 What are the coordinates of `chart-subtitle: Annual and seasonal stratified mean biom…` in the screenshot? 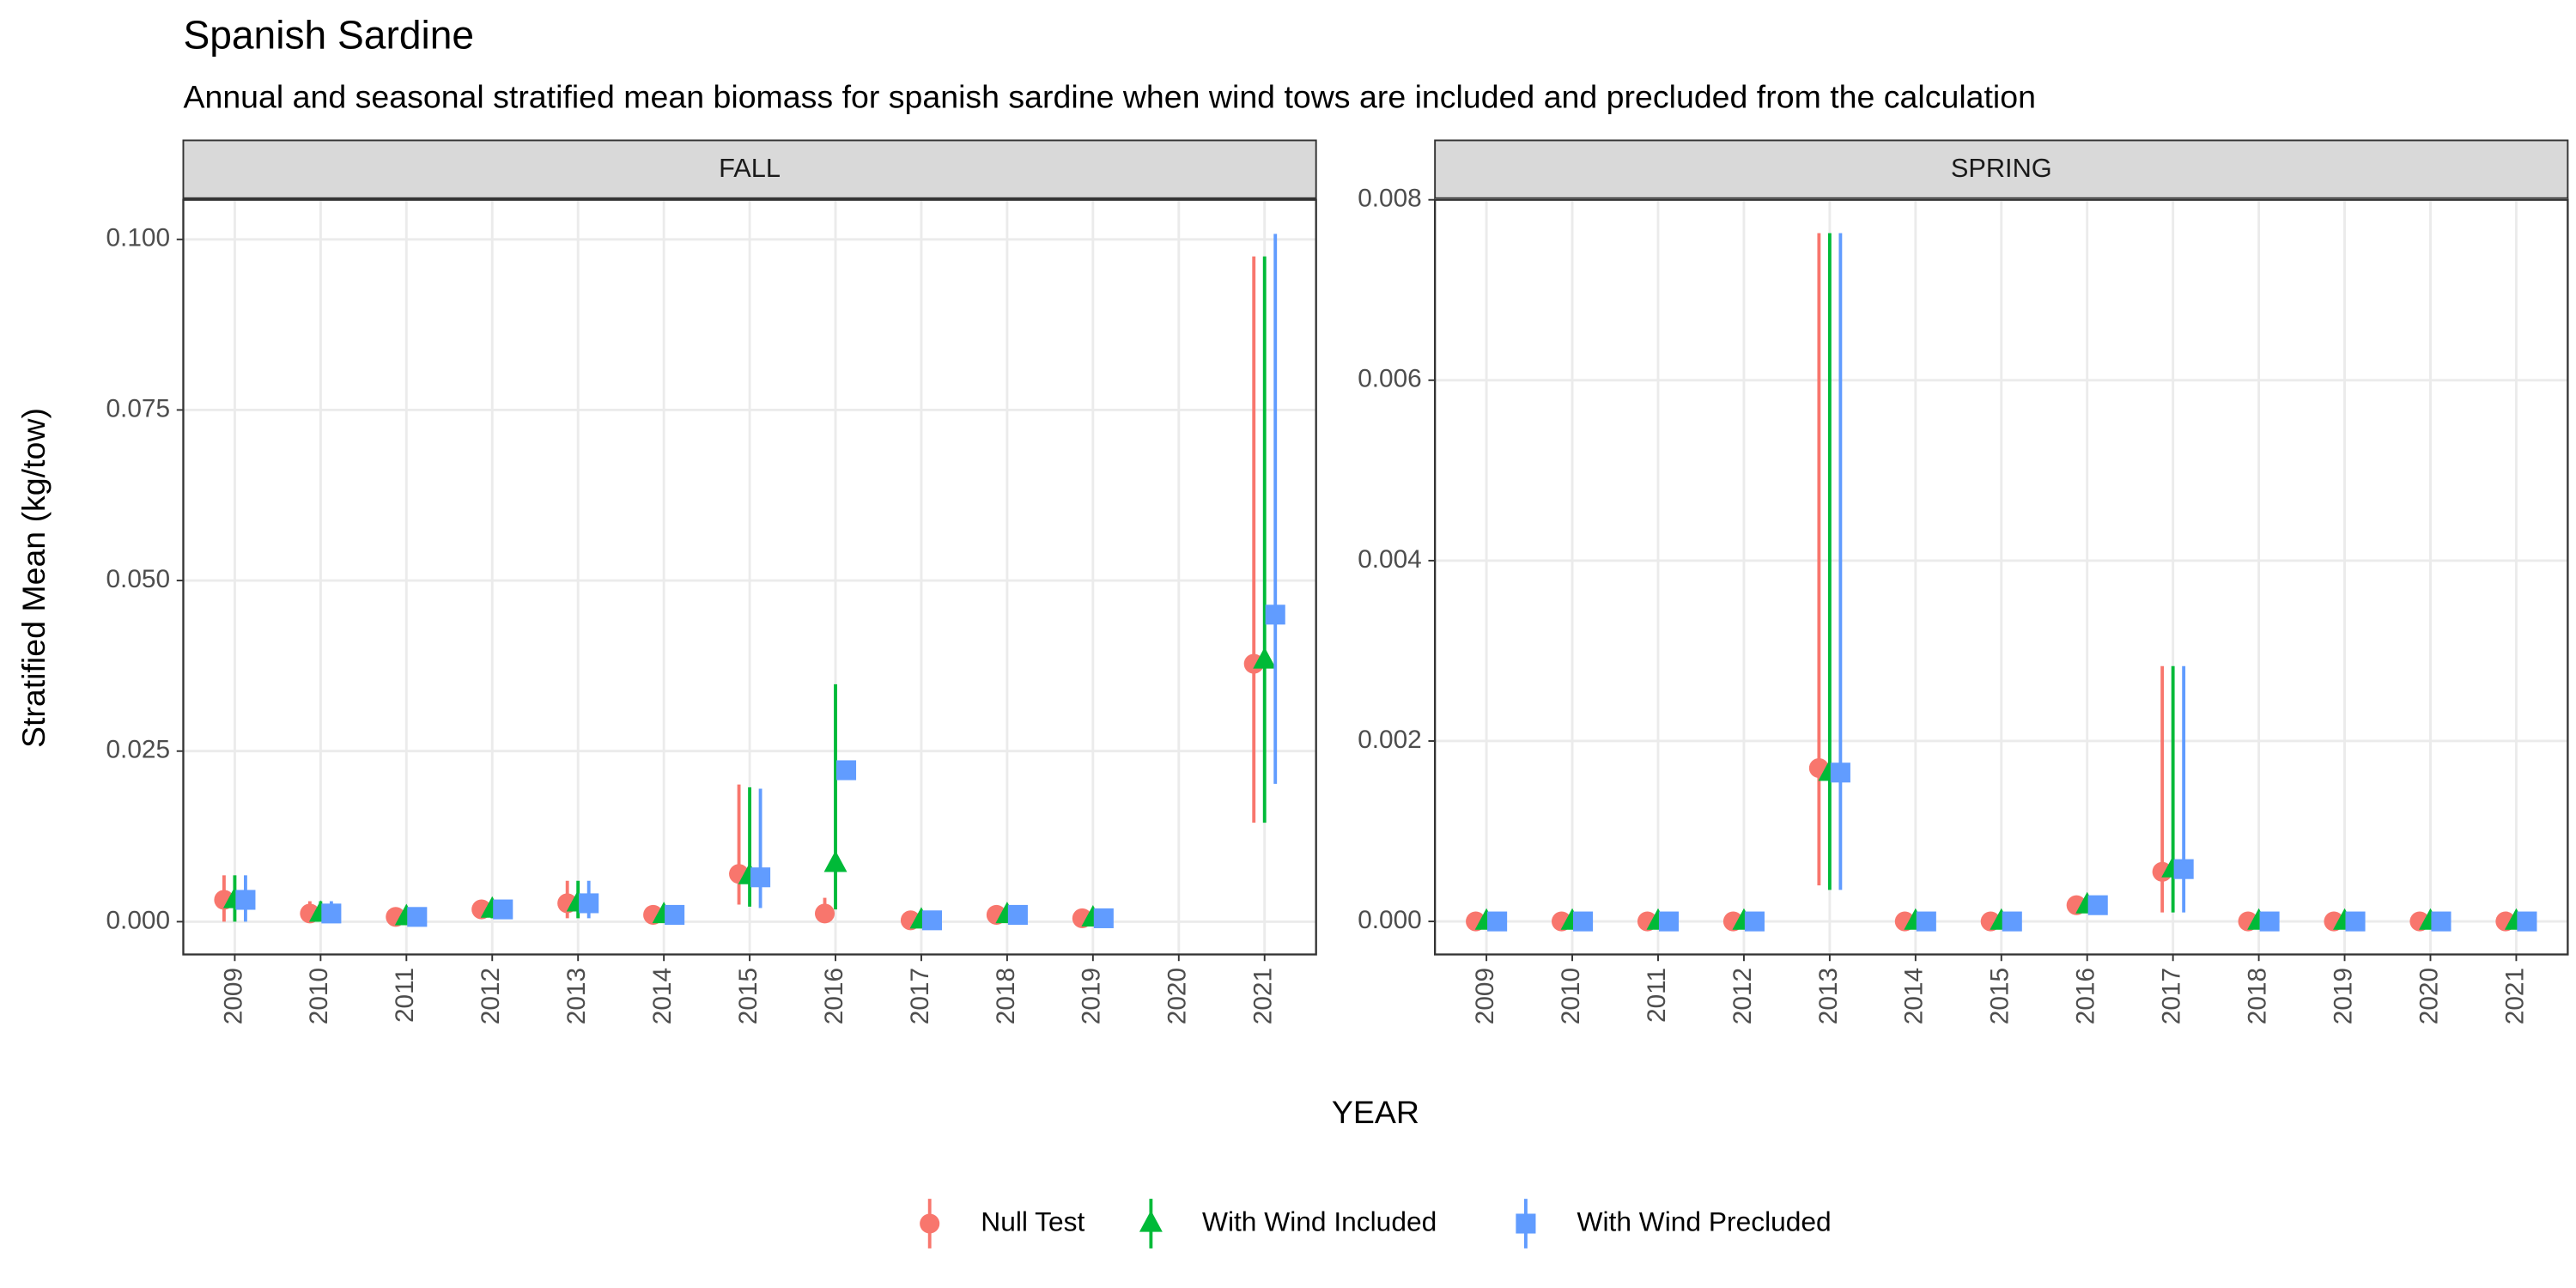 It's located at (1109, 96).